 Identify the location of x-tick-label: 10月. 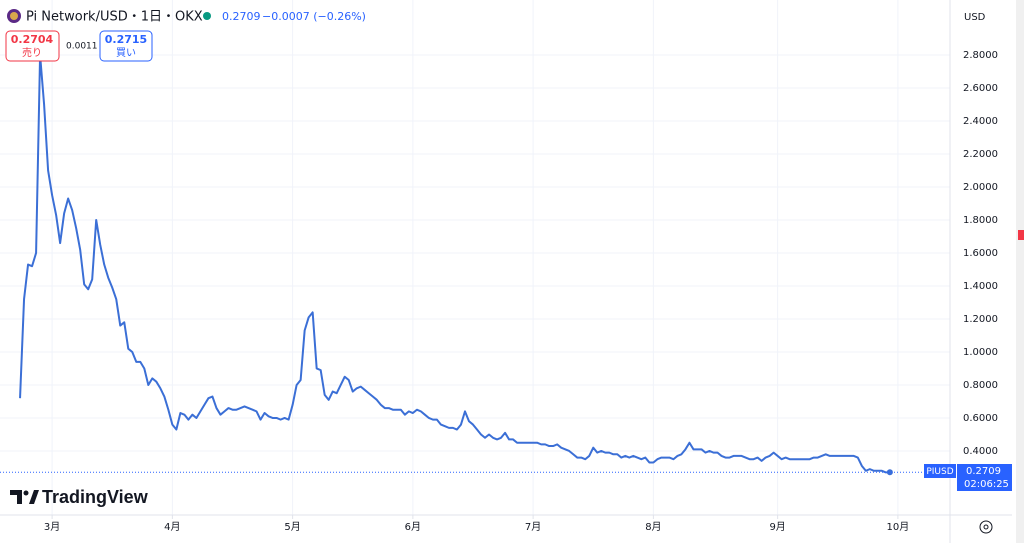
(898, 527).